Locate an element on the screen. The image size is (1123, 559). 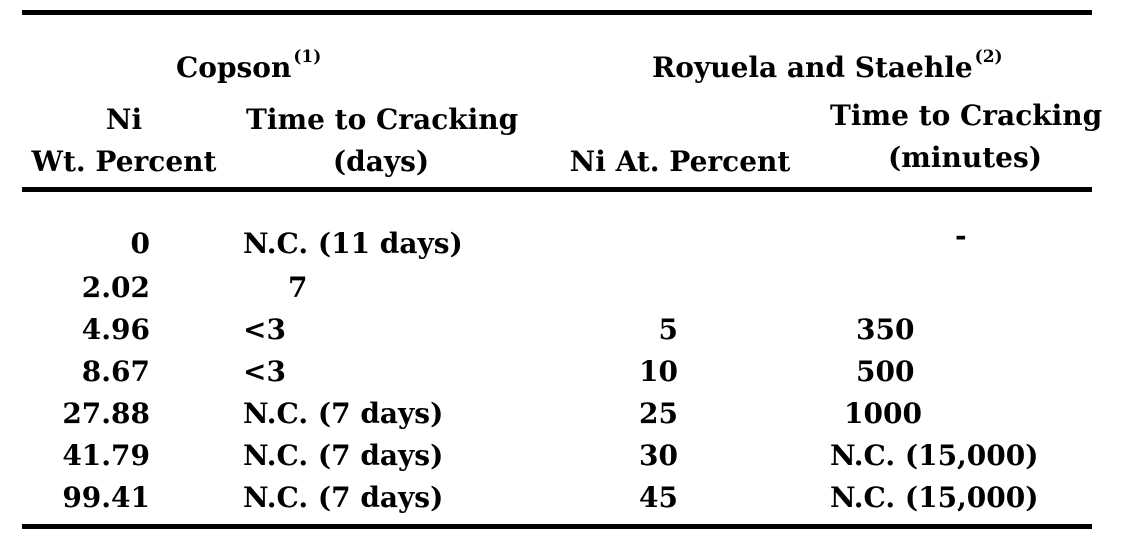
royuela-ref: (2) is located at coordinates (988, 57).